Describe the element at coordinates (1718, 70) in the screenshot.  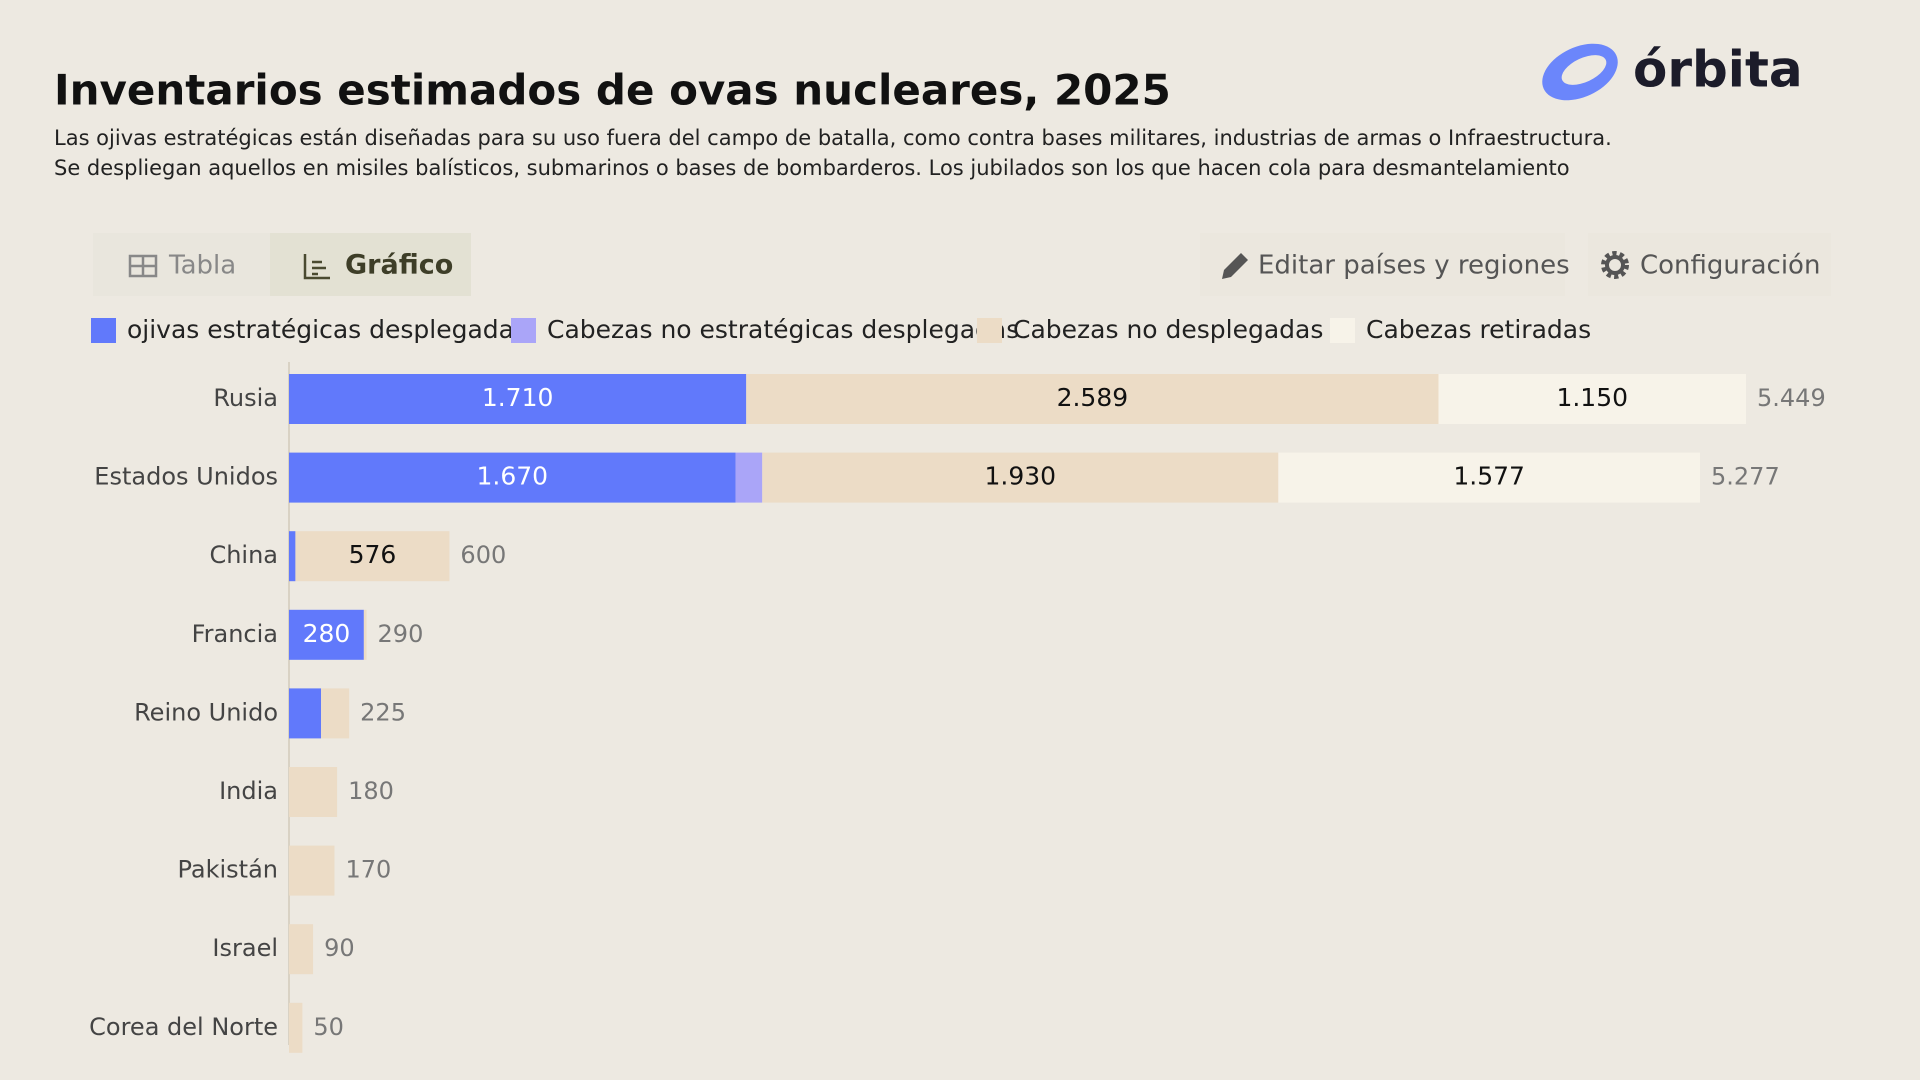
I see `brand: órbita` at that location.